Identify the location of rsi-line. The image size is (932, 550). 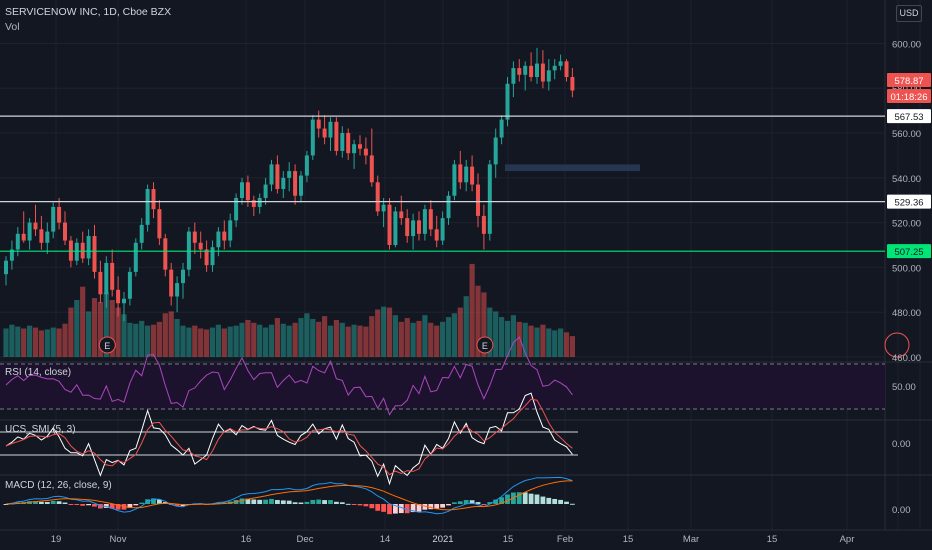
(289, 376).